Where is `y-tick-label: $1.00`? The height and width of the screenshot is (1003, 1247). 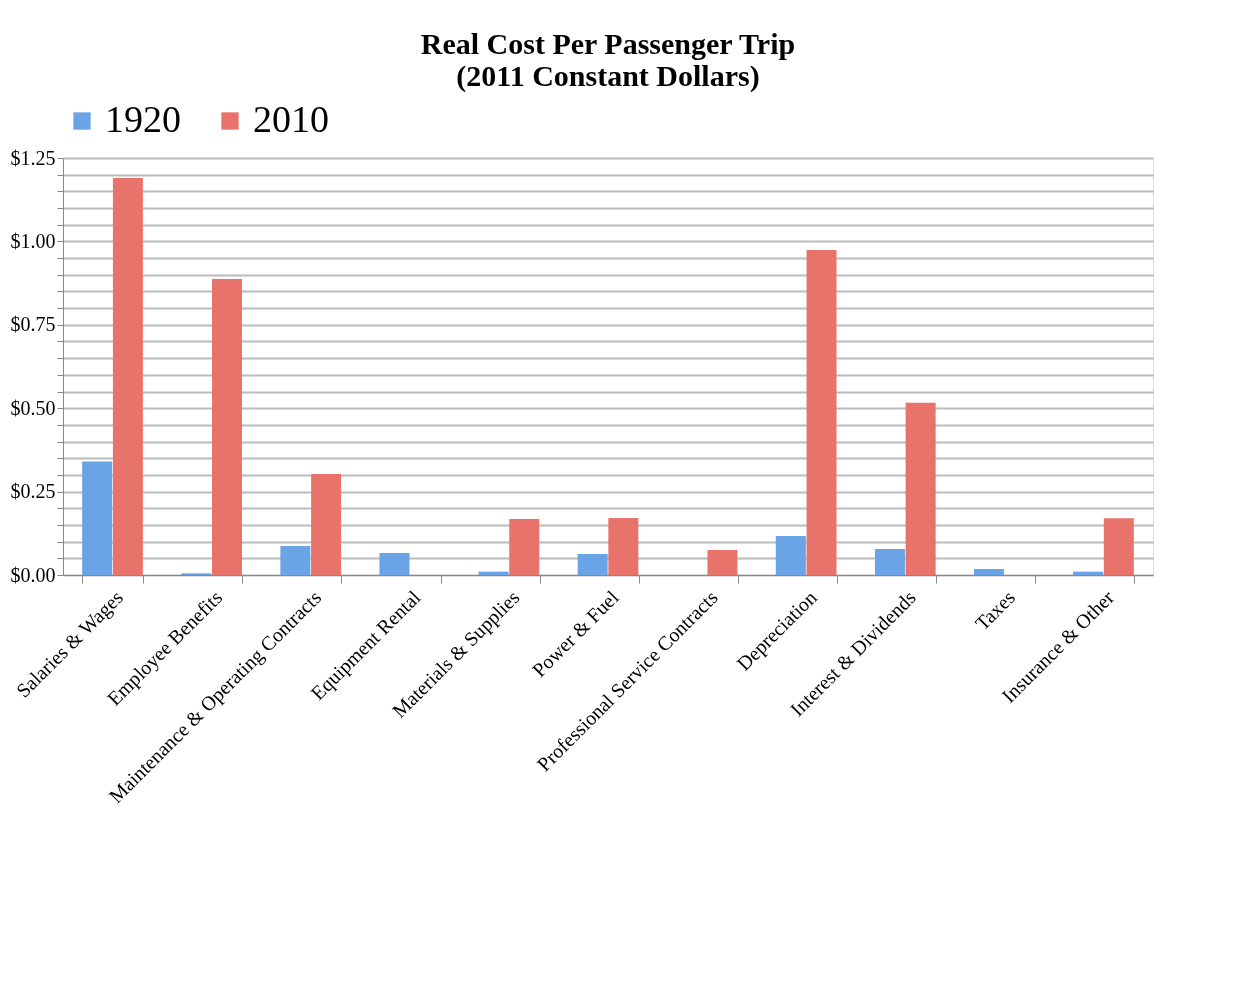 y-tick-label: $1.00 is located at coordinates (33, 240).